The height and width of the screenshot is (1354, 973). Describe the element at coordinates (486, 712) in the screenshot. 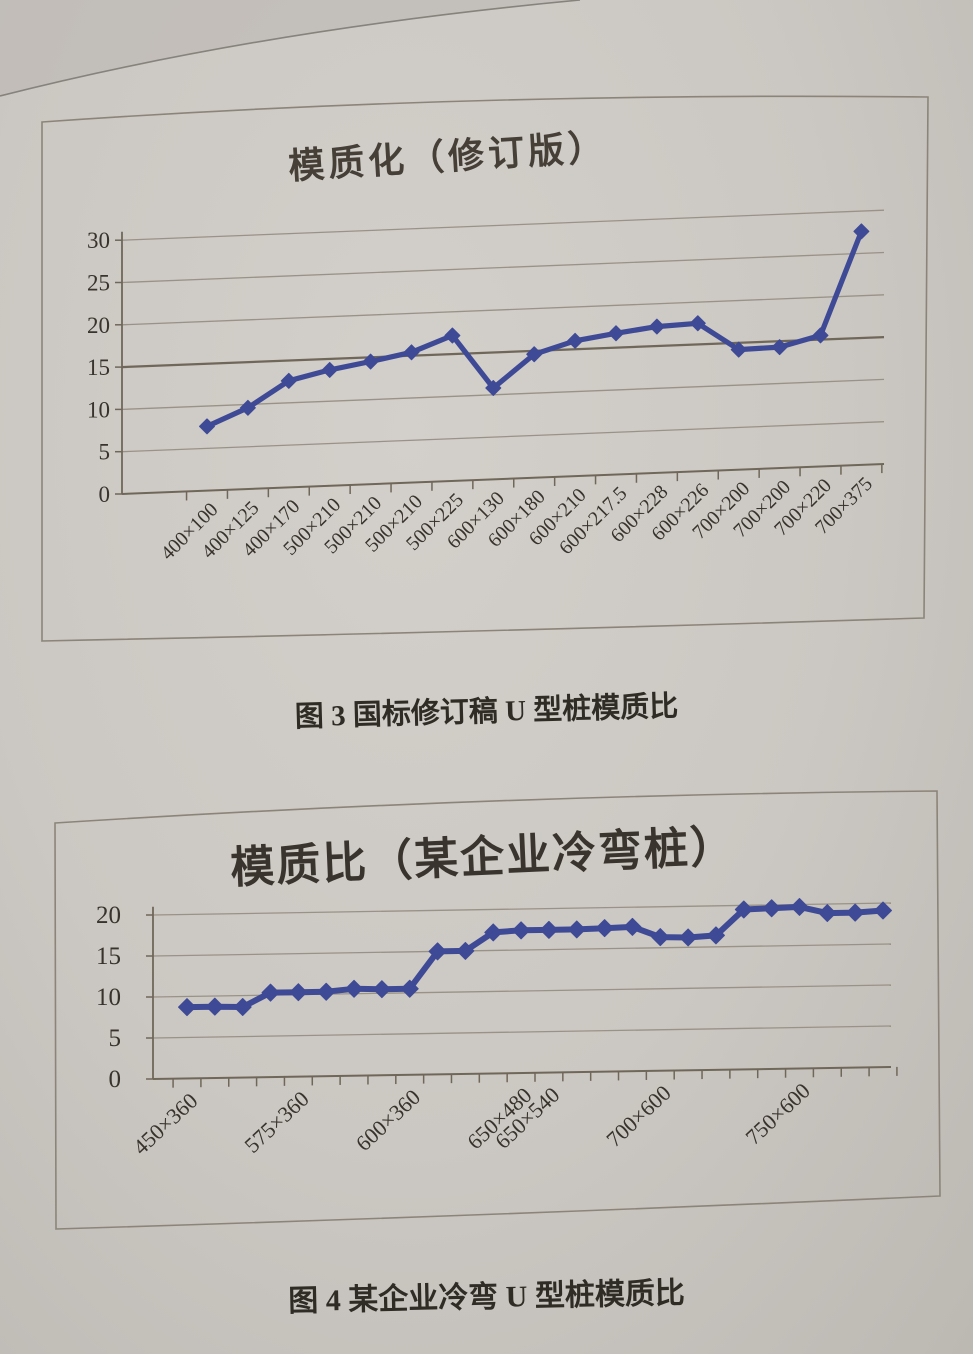

I see `figure3-caption: 图 3 国标修订稿 U 型桩模质比` at that location.